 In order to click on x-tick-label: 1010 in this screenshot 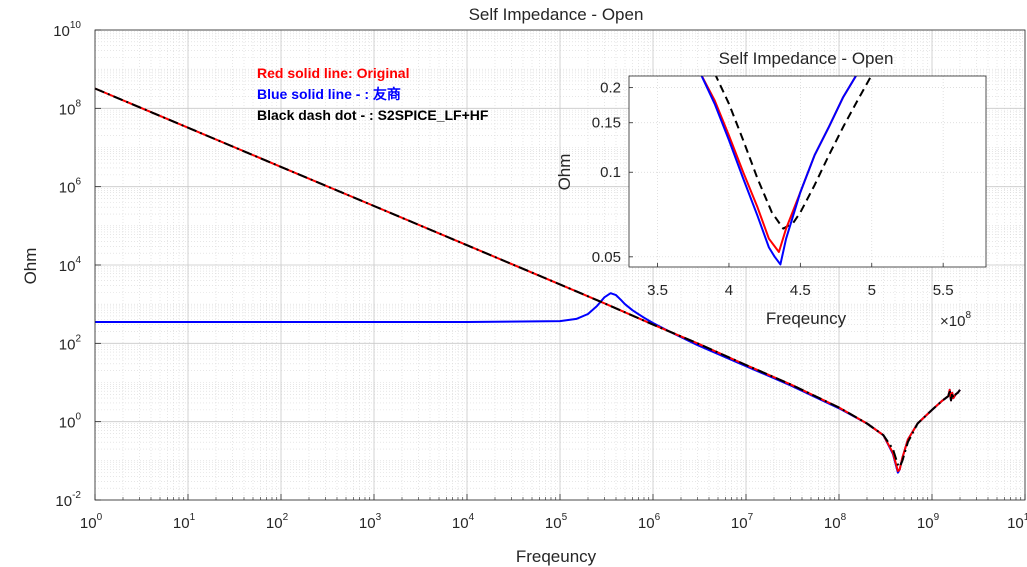, I will do `click(1017, 522)`.